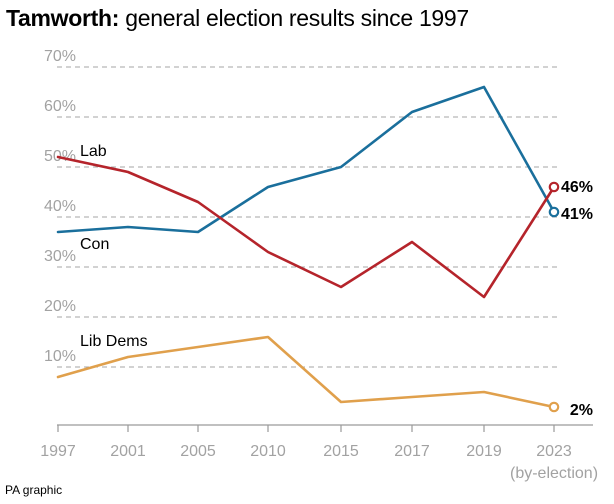  Describe the element at coordinates (114, 341) in the screenshot. I see `series-label: Lib Dems` at that location.